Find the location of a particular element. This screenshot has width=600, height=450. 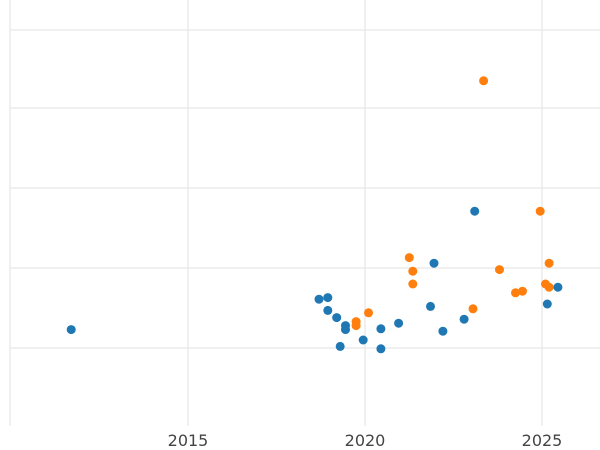

x-tick-label: 2025 is located at coordinates (542, 440).